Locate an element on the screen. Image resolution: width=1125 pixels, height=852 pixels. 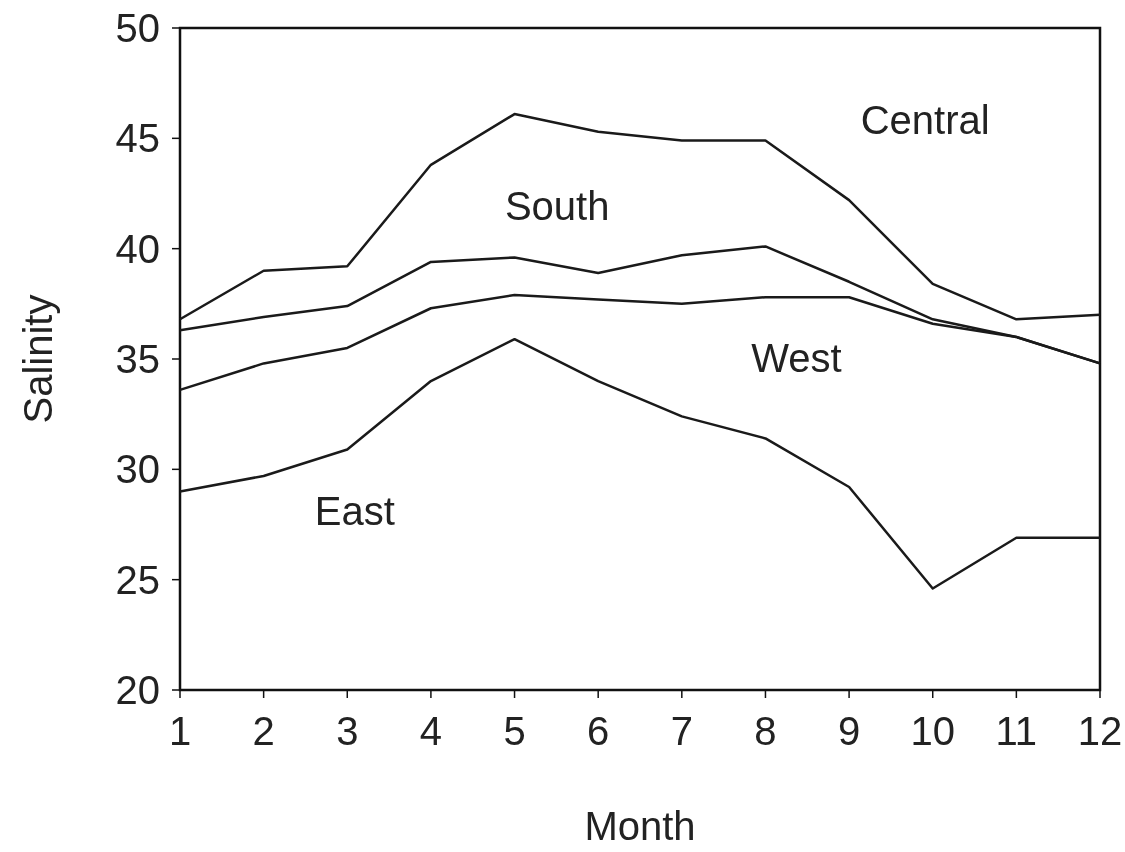
x-tick-label: 7 is located at coordinates (681, 731).